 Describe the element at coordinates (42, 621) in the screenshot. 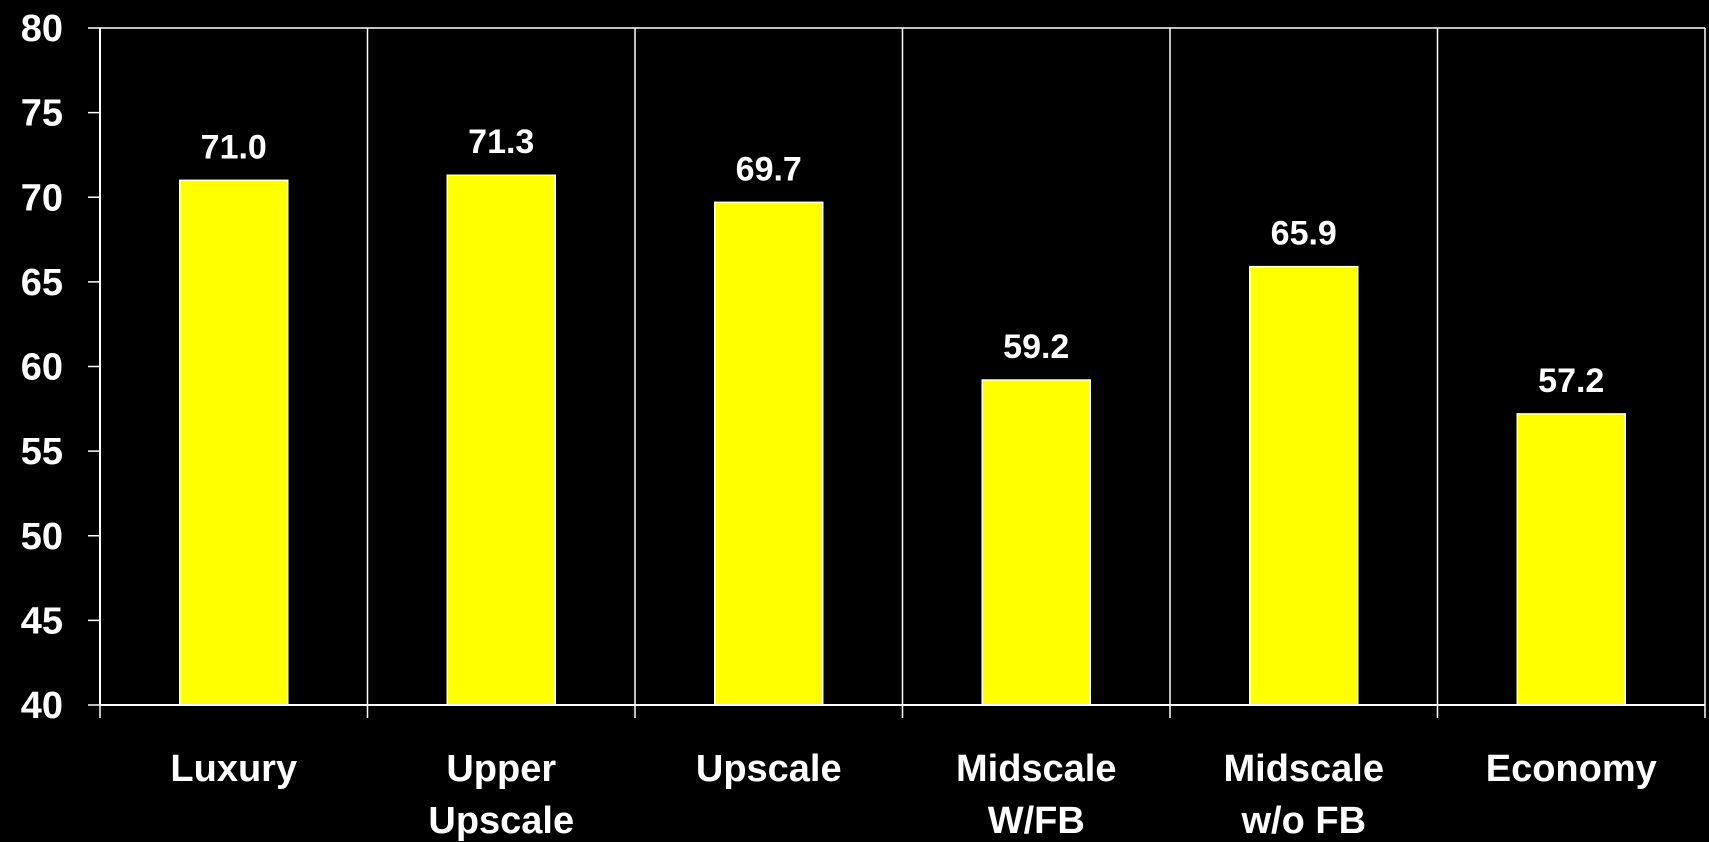

I see `y-tick-label: 45` at that location.